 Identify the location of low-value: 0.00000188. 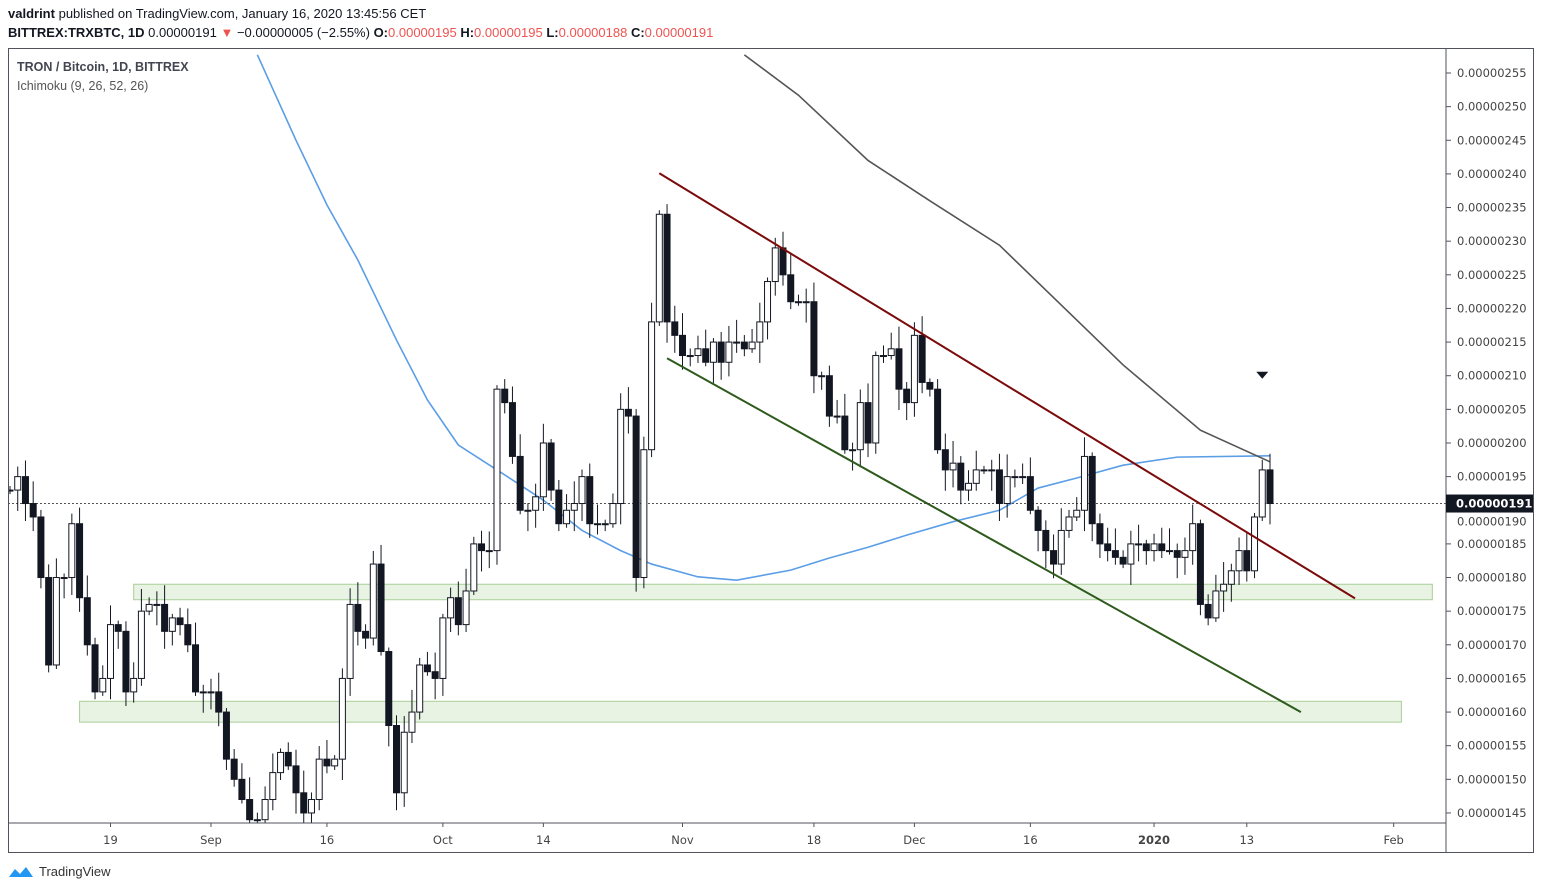
(593, 32).